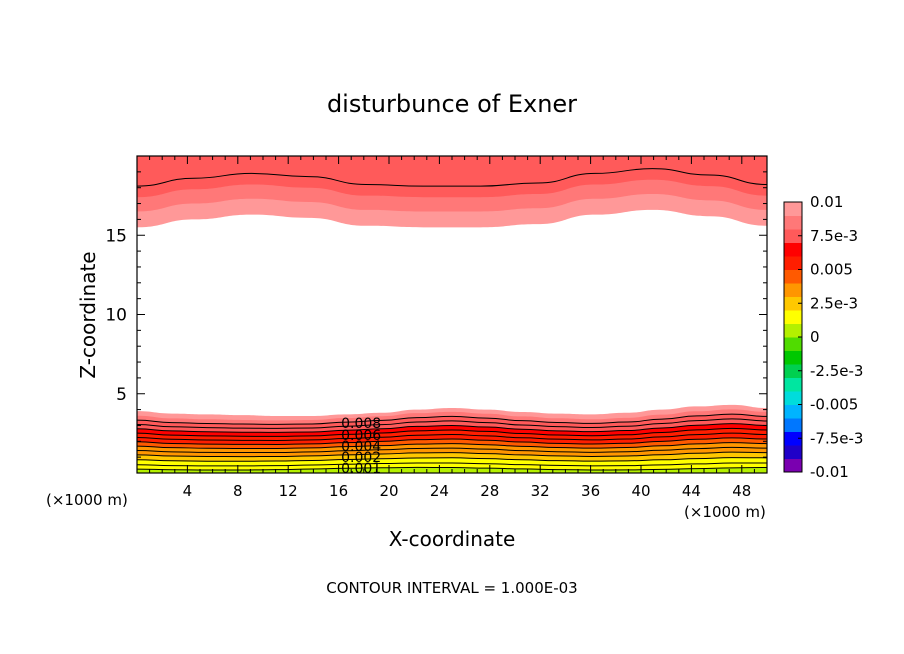 The image size is (904, 654). What do you see at coordinates (361, 424) in the screenshot?
I see `contour-label: 0.008` at bounding box center [361, 424].